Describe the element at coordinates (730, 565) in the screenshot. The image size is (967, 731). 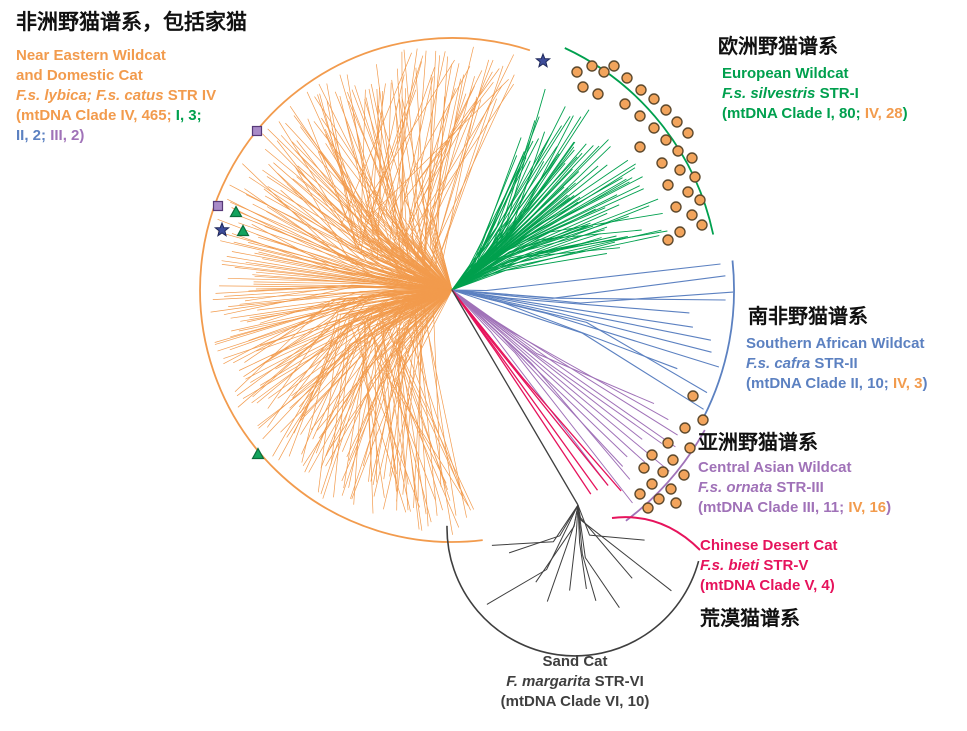
I see `chinese-desert-species-name: F.s. bieti` at that location.